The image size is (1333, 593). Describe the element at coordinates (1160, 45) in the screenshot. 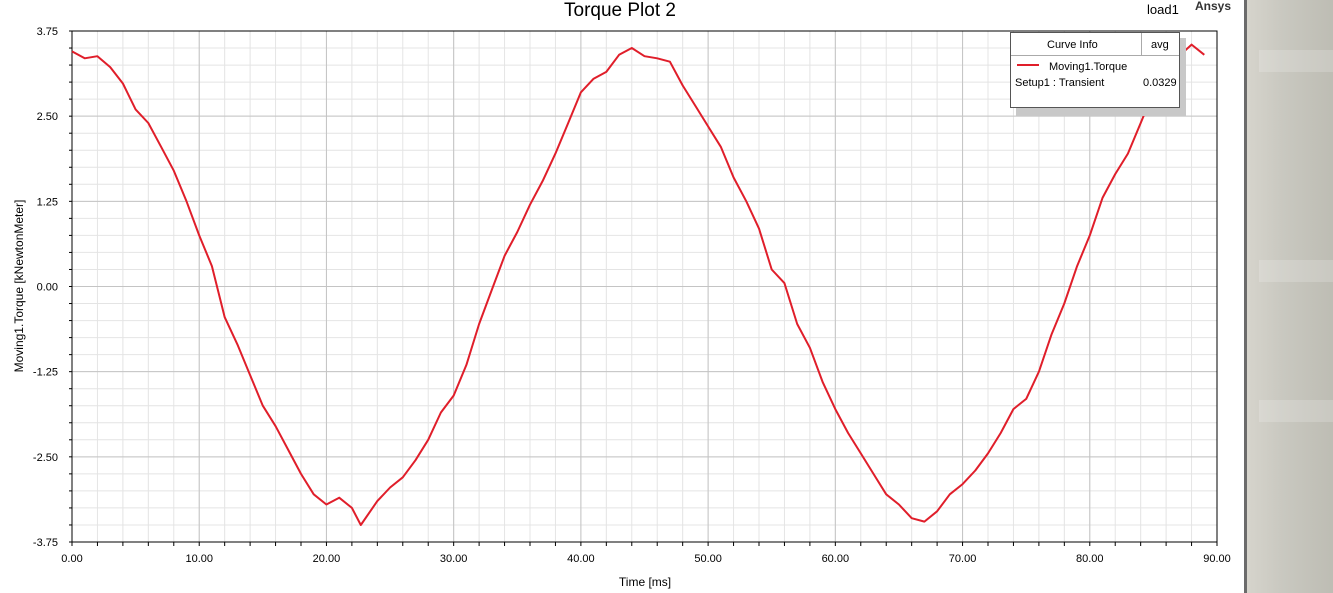

I see `legend-header-avg: avg` at that location.